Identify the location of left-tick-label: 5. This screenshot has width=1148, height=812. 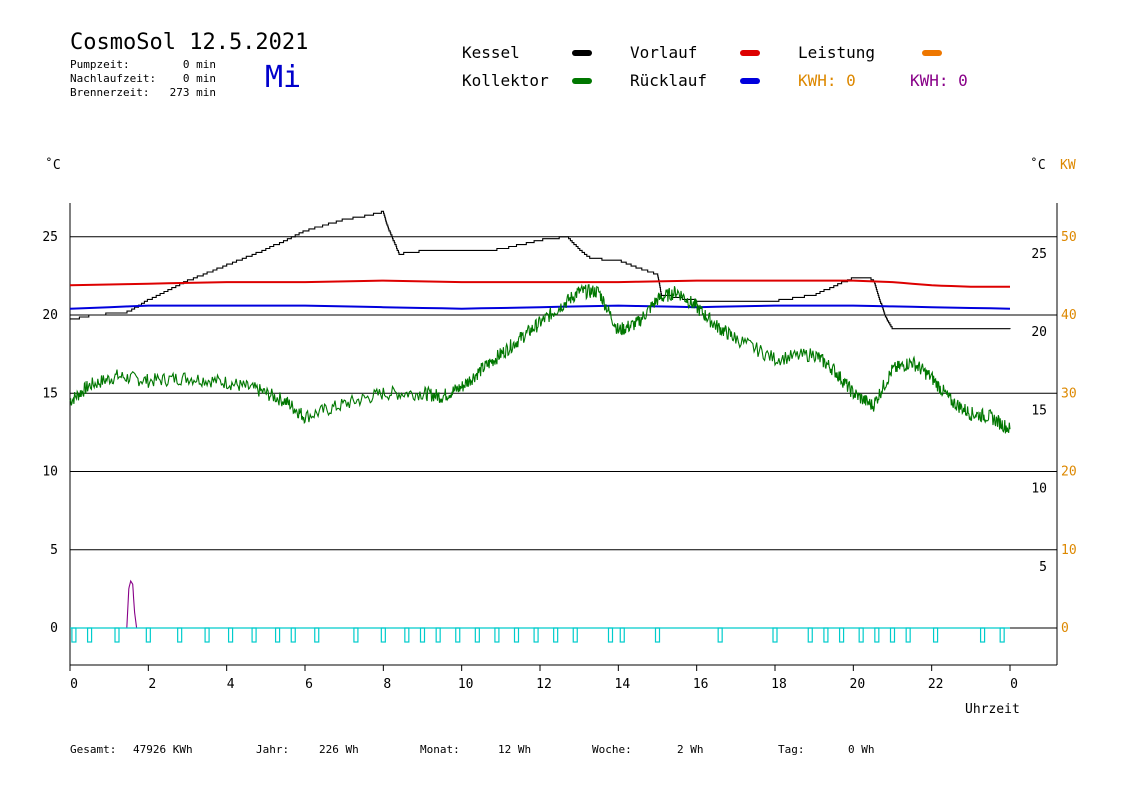
(54, 550).